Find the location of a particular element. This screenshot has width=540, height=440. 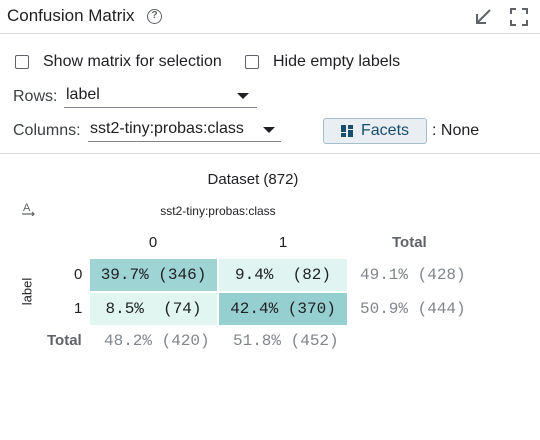

columns-label: Columns: is located at coordinates (47, 130).